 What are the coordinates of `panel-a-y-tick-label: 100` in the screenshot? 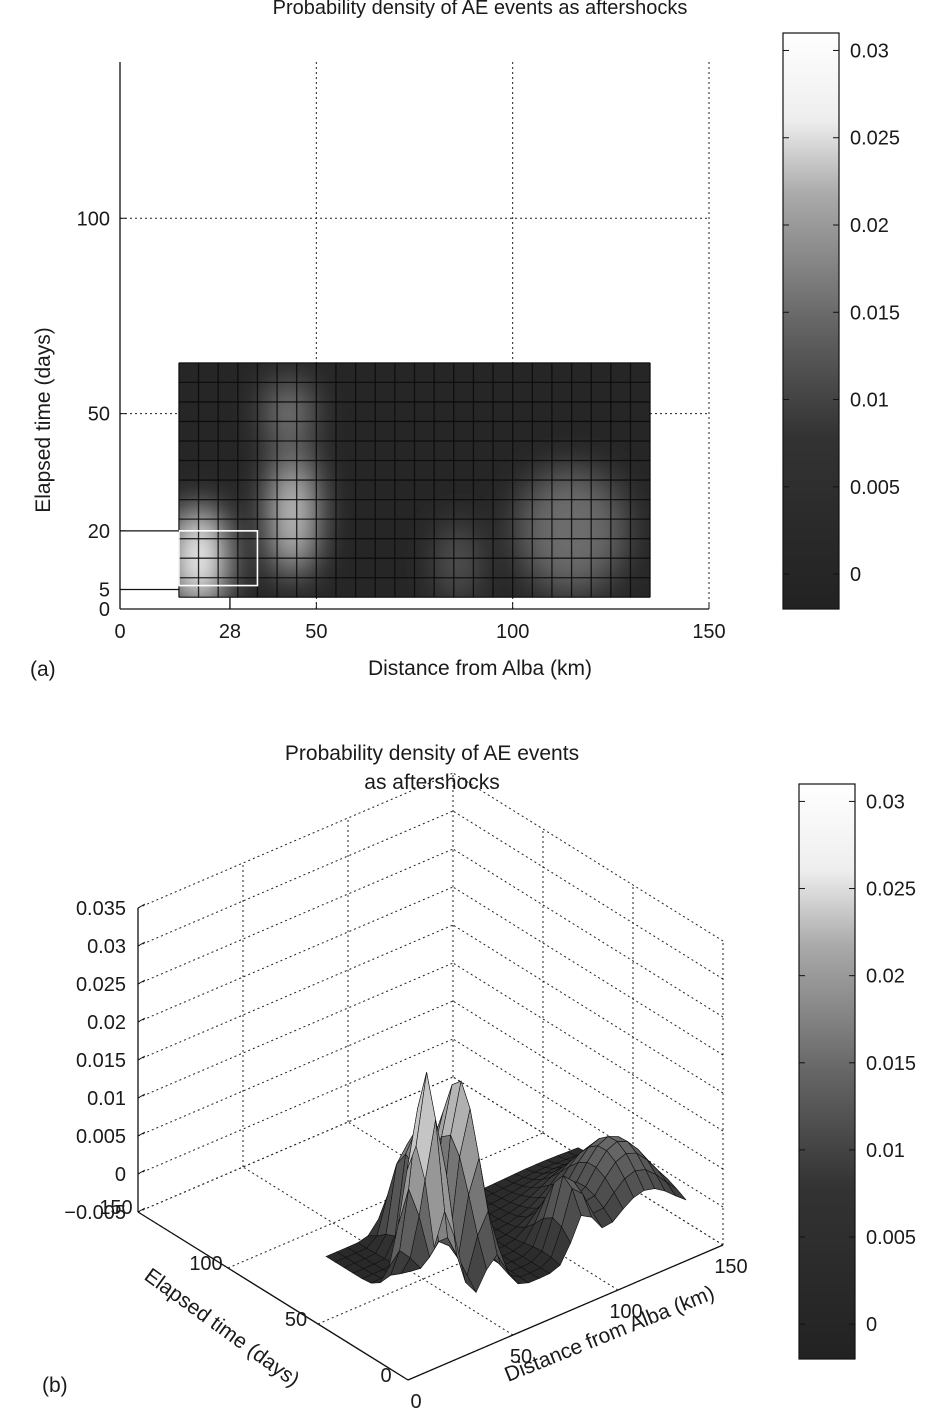 It's located at (93, 219).